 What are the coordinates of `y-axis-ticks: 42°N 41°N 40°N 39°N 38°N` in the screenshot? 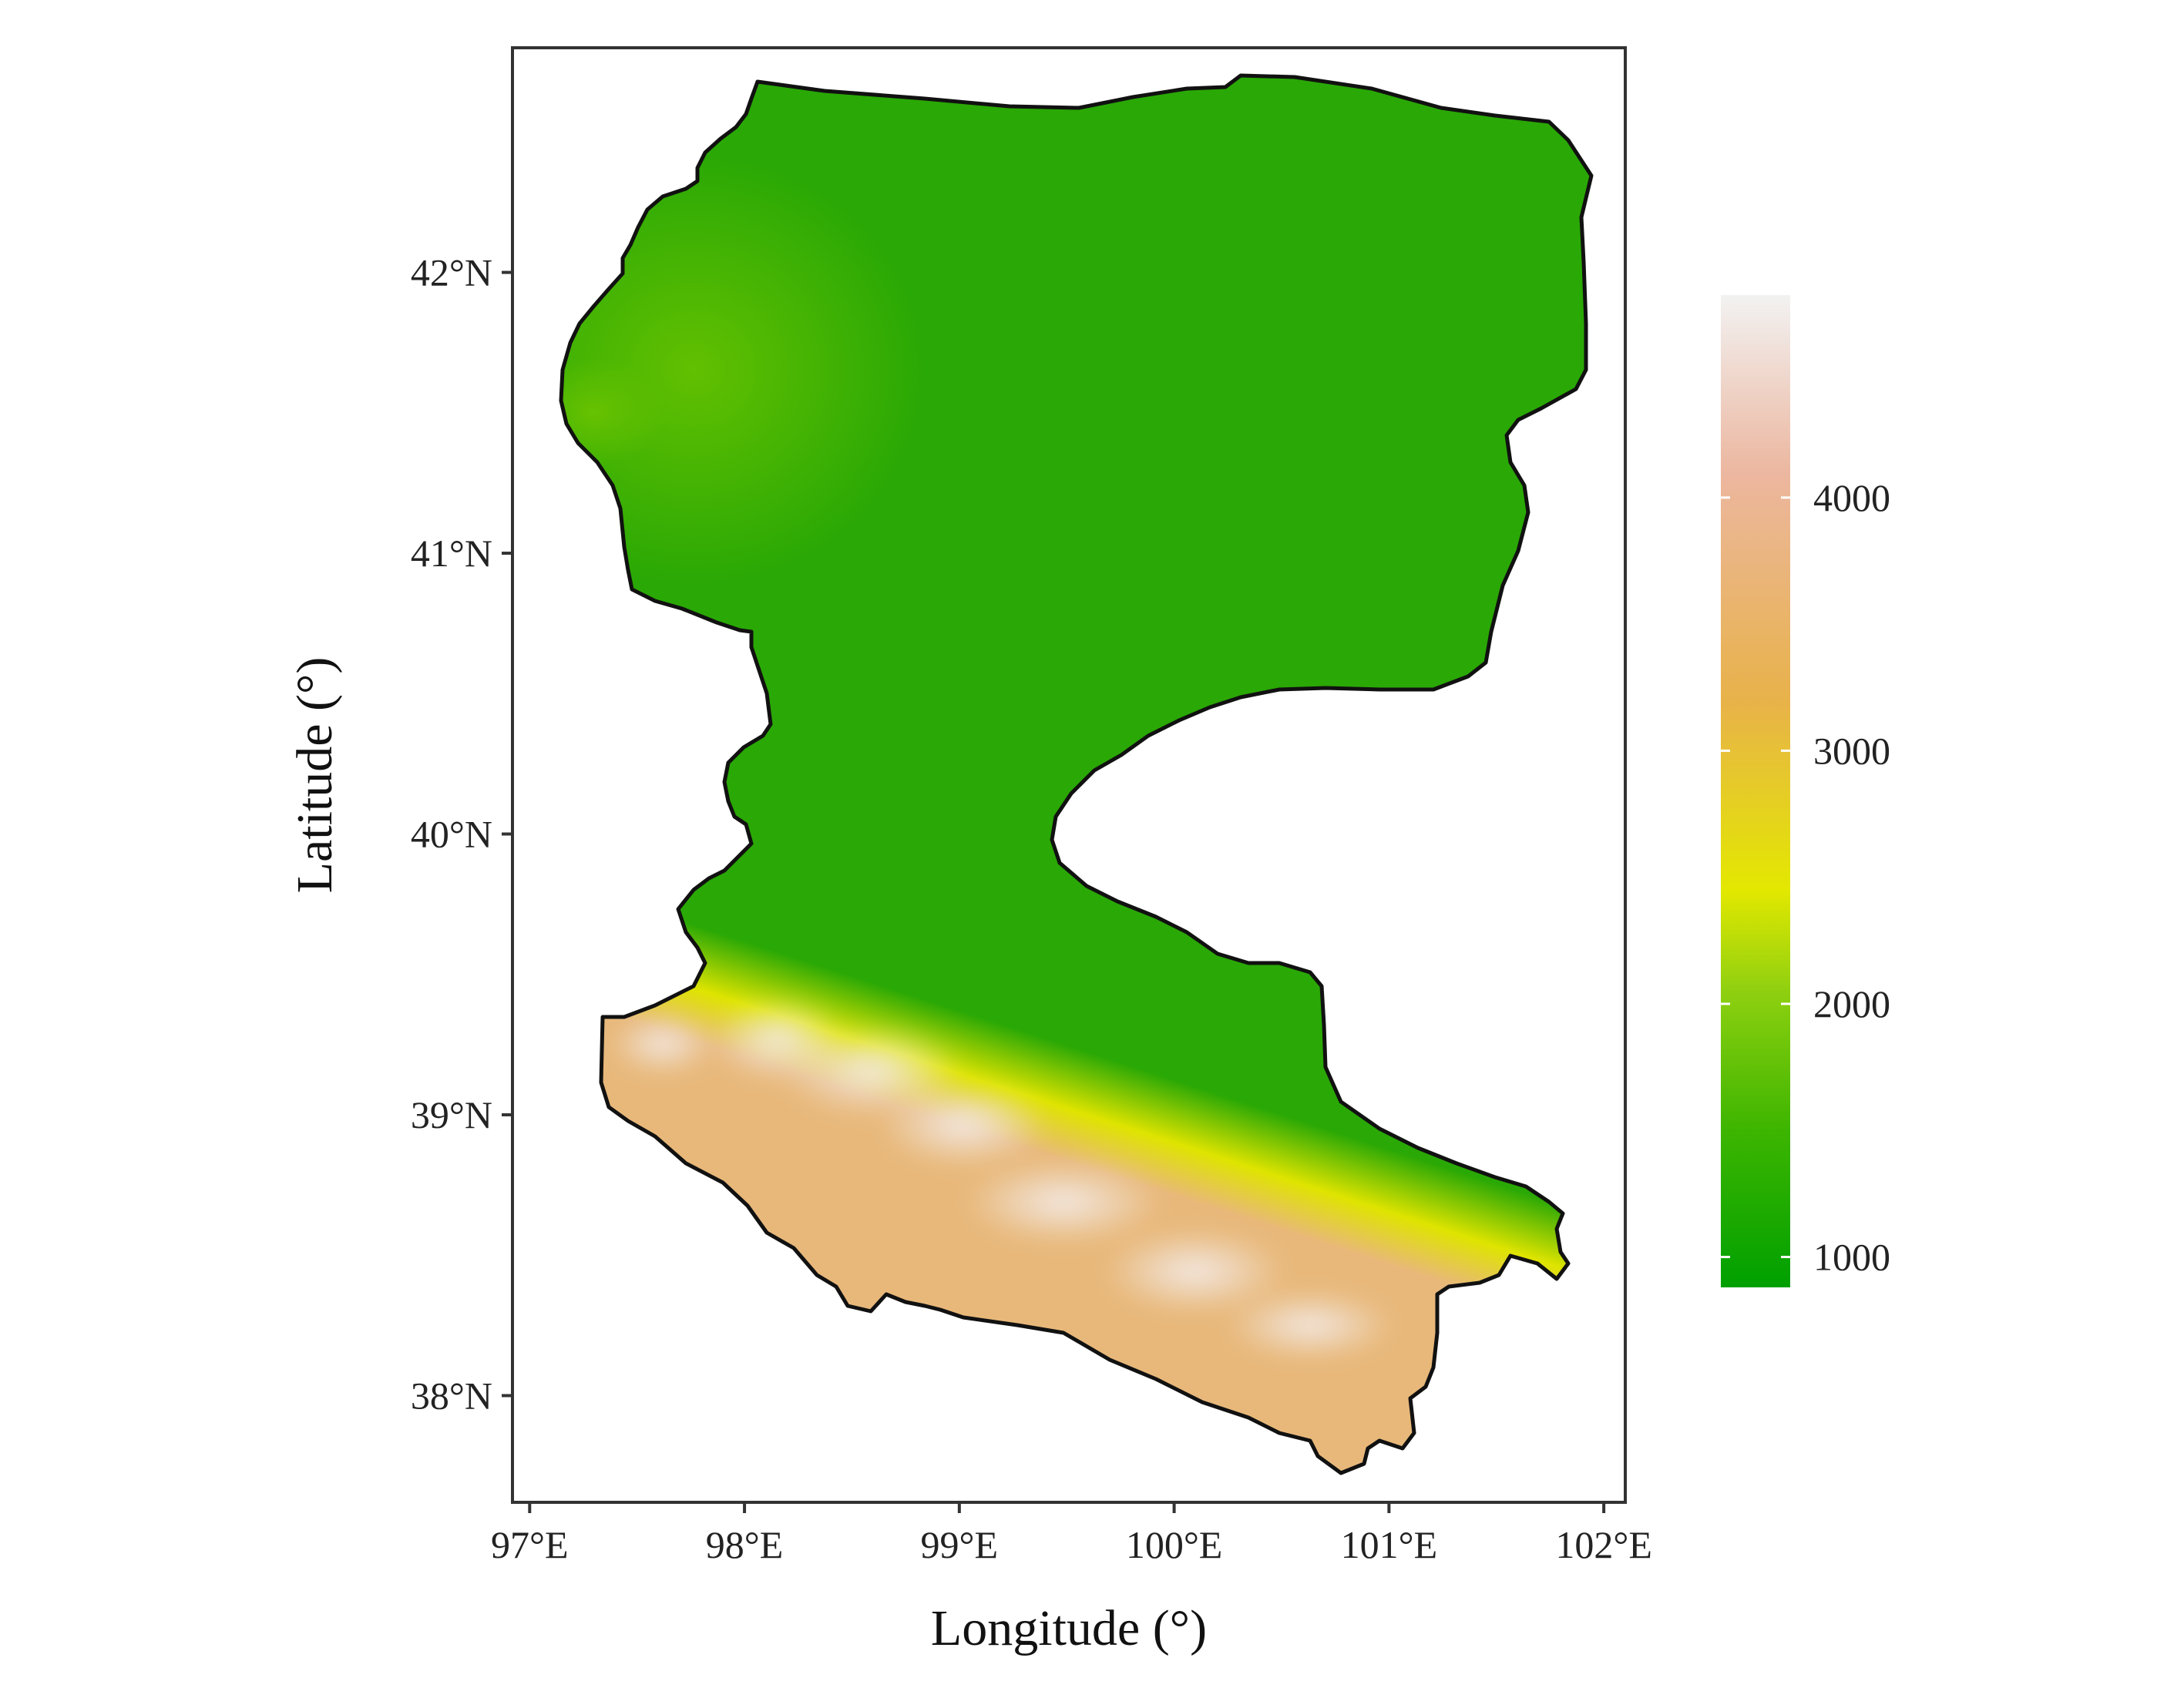 It's located at (462, 834).